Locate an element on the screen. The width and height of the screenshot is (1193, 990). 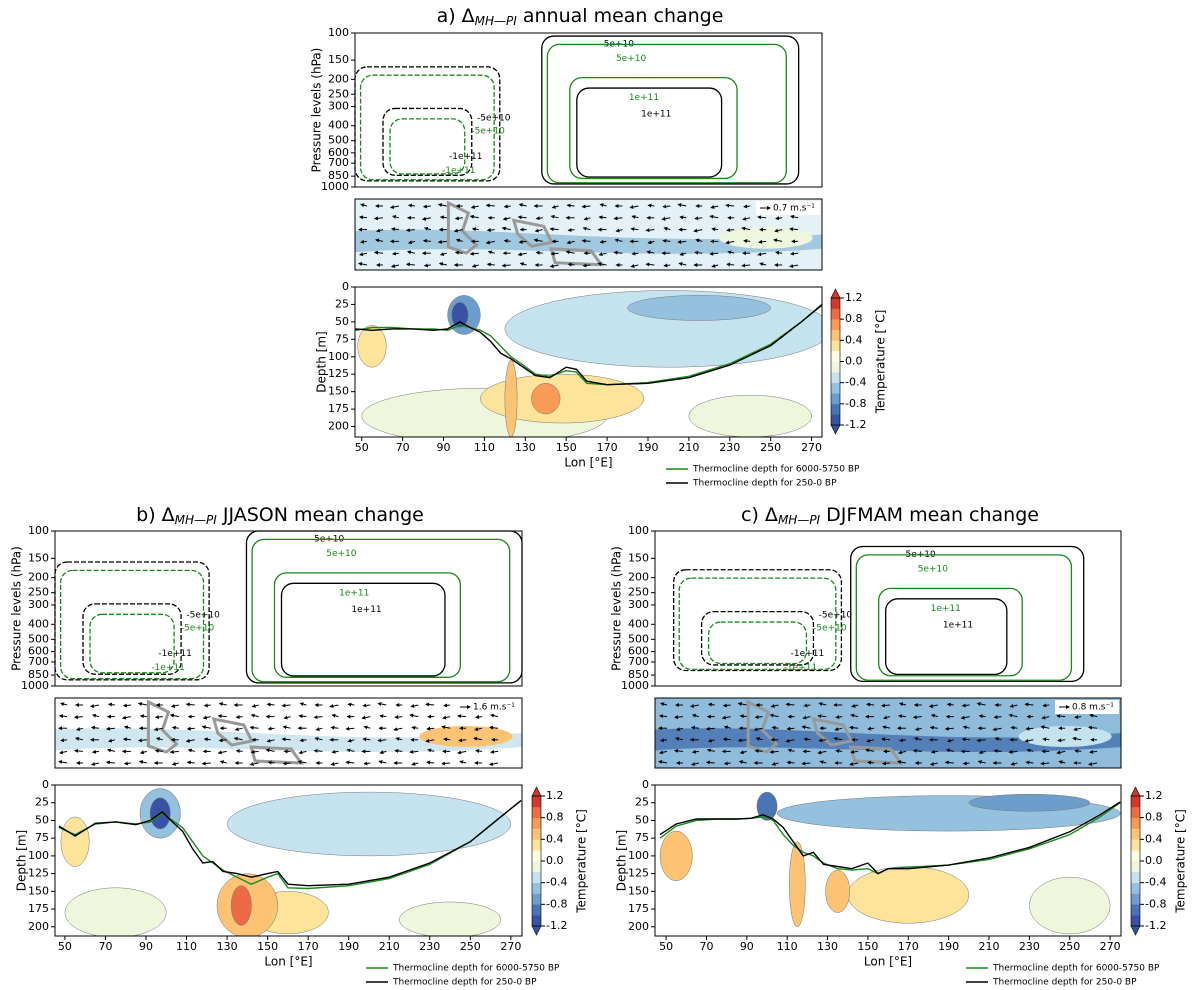
x-tick-label: 170 is located at coordinates (908, 946).